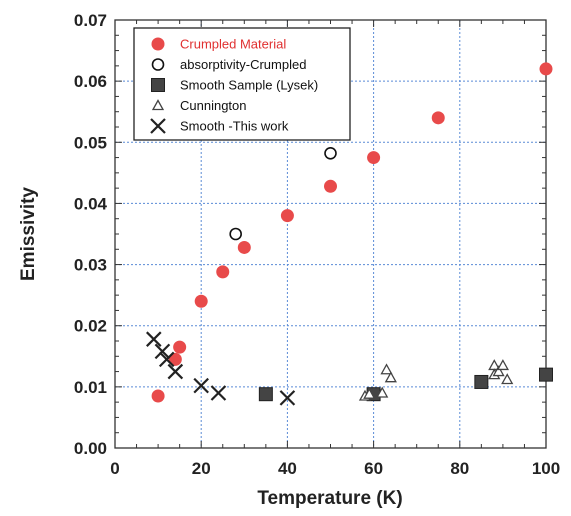  What do you see at coordinates (90, 265) in the screenshot?
I see `y-tick-label: 0.03` at bounding box center [90, 265].